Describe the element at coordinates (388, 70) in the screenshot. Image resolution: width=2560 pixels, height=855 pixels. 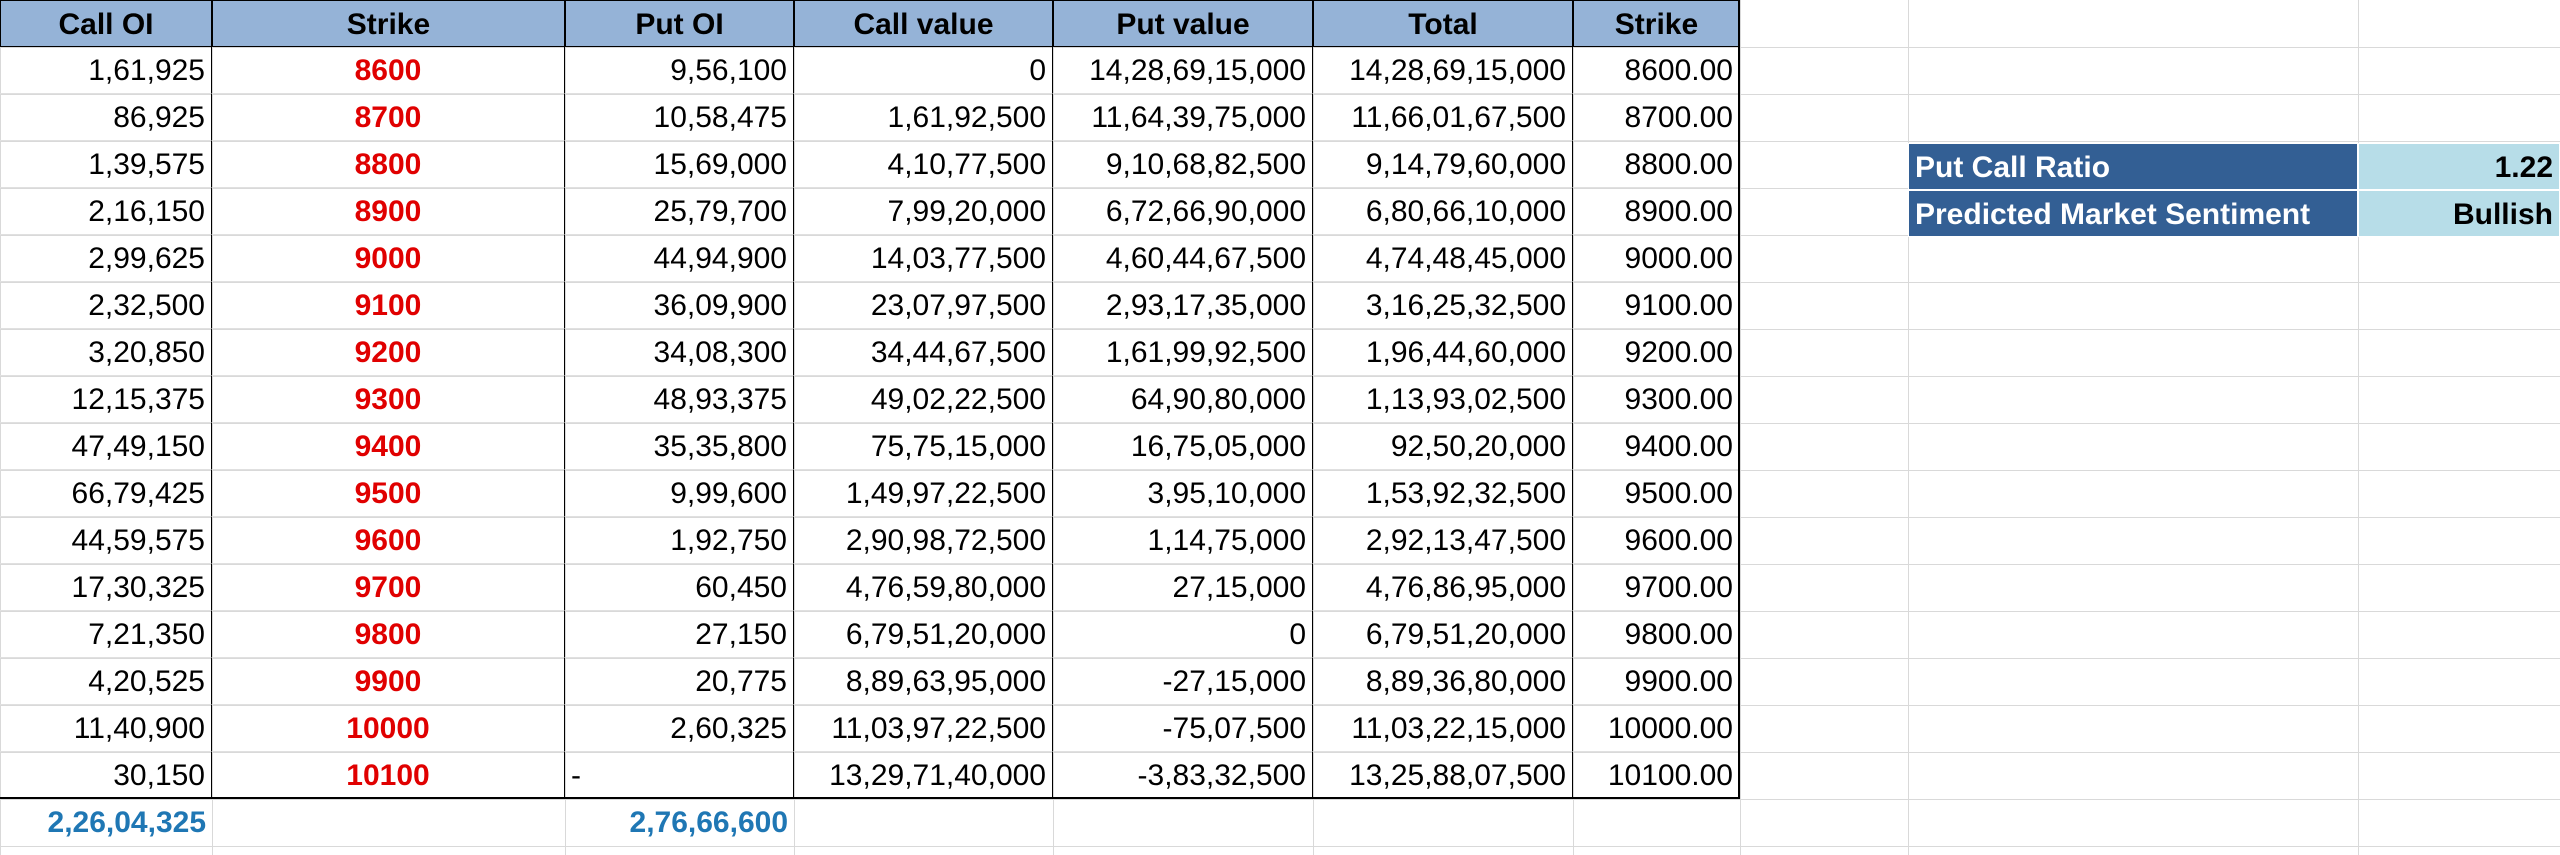
I see `table-cell-strike: 8600` at that location.